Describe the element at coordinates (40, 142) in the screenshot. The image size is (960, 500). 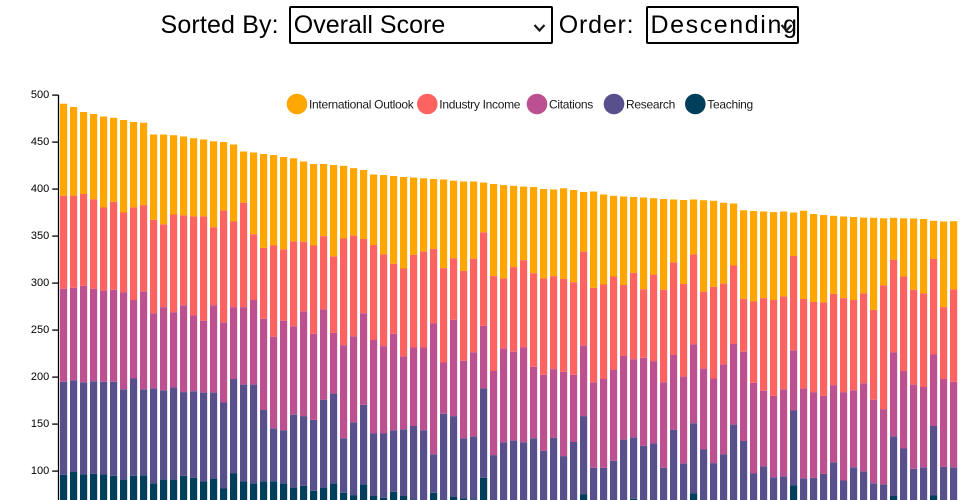
I see `svg-text: 450` at that location.